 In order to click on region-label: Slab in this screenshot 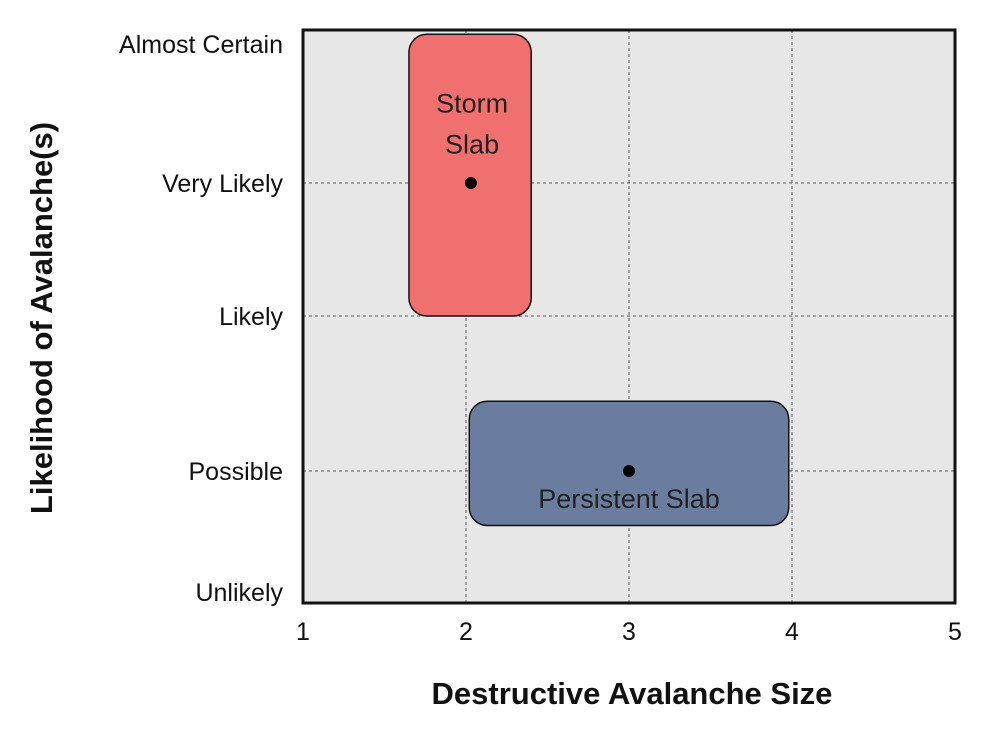, I will do `click(472, 144)`.